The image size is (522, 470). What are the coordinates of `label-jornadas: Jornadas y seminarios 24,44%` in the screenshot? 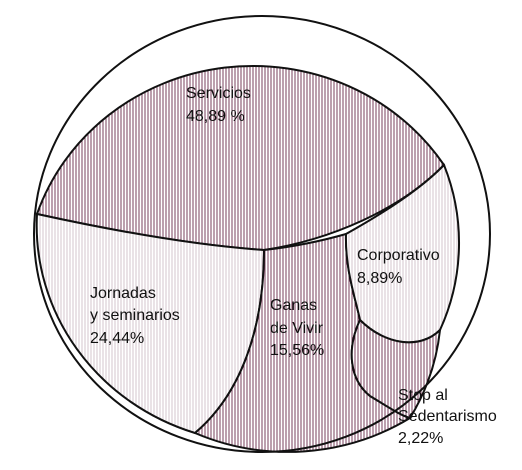 It's located at (137, 316).